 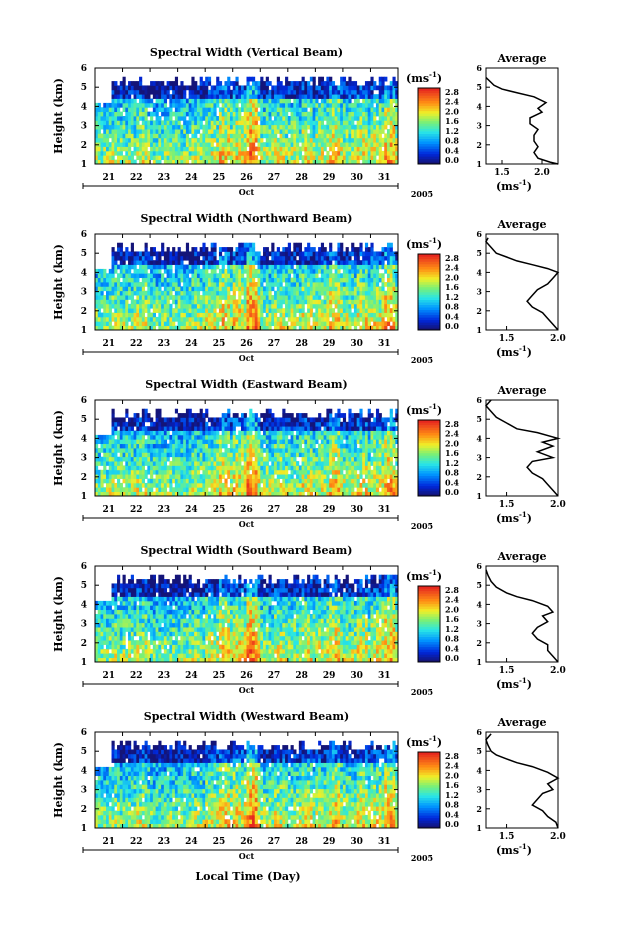 What do you see at coordinates (452, 287) in the screenshot?
I see `colorbar-tick-label: 1.6` at bounding box center [452, 287].